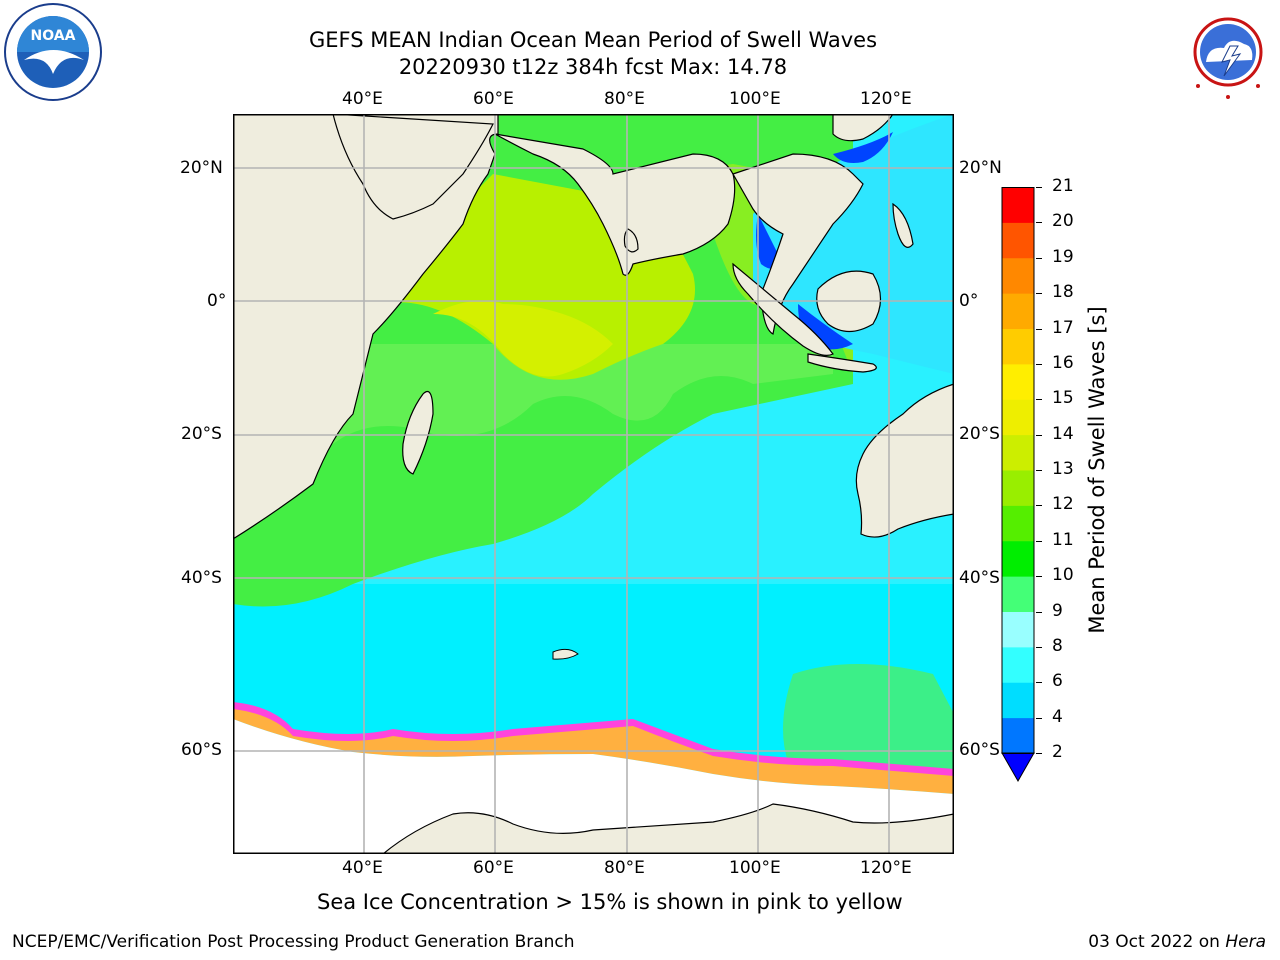 Image resolution: width=1280 pixels, height=960 pixels. Describe the element at coordinates (362, 99) in the screenshot. I see `lon-tick-top: 40°E` at that location.